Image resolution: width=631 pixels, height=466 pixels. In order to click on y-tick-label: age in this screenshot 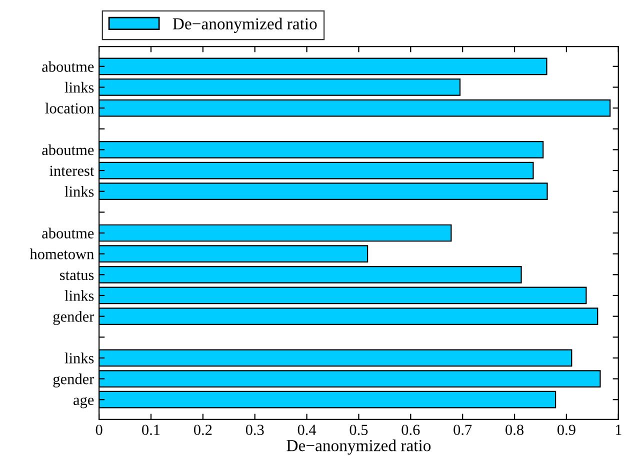, I will do `click(84, 402)`.